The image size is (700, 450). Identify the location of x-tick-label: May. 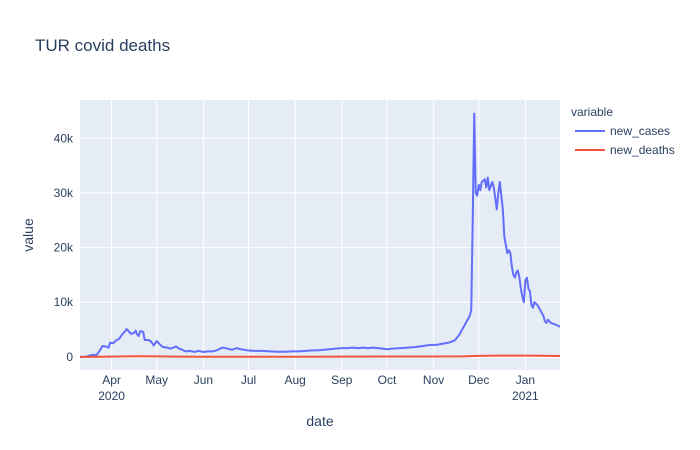
(156, 380).